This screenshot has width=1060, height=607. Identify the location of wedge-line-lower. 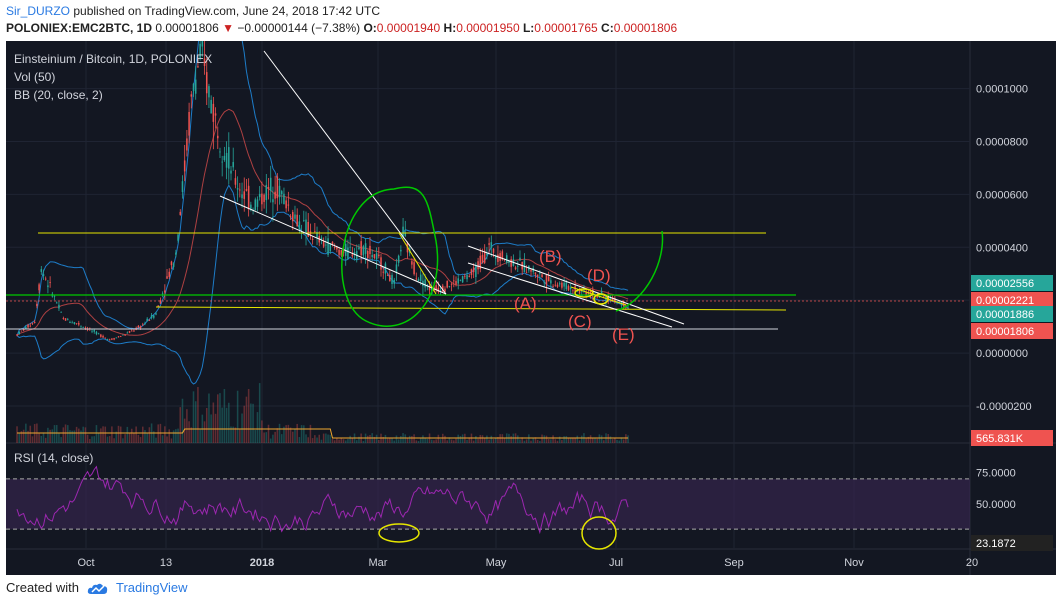
(570, 295).